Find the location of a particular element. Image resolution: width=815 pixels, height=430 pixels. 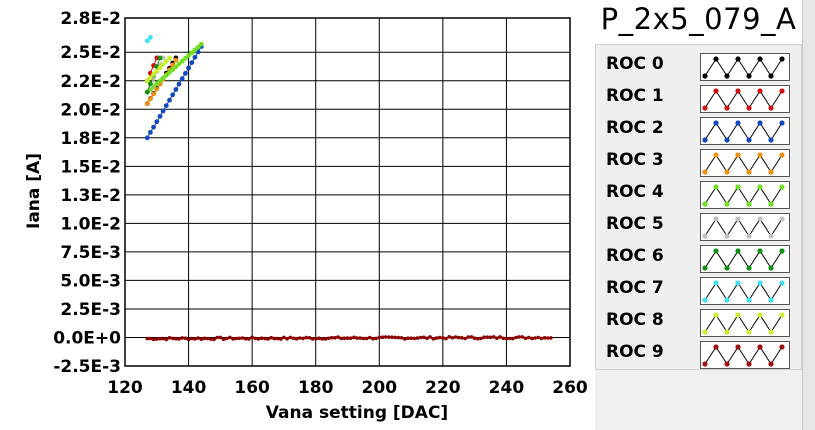

y-tick-label: 5.0E-3 is located at coordinates (90, 281).